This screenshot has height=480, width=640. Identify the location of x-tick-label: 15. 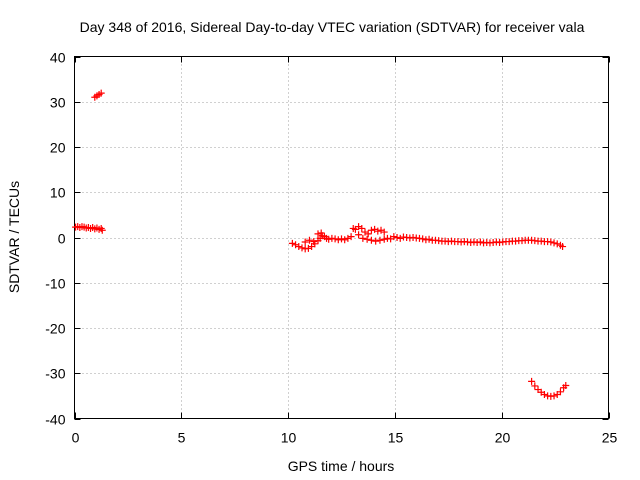
(396, 438).